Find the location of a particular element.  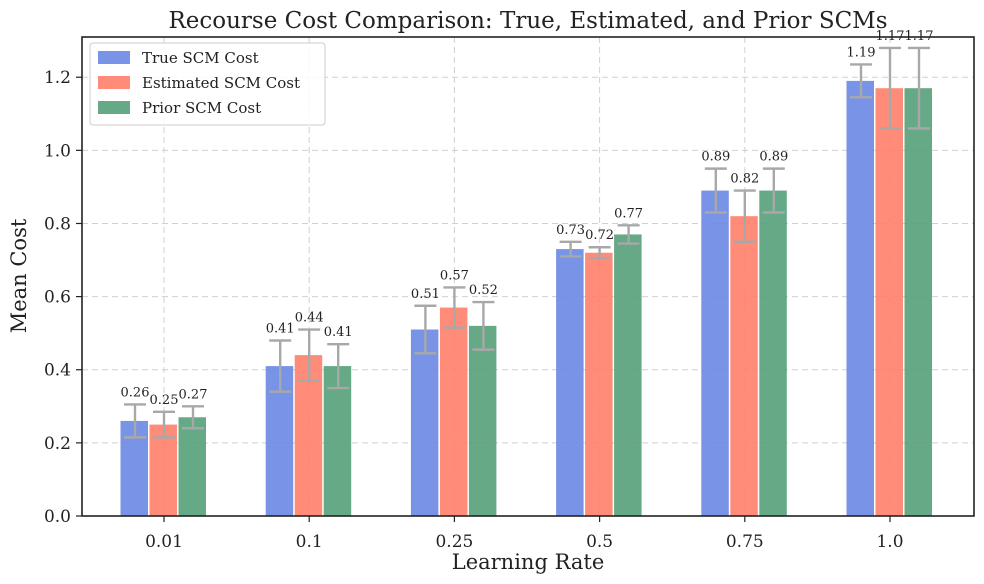

y-tick-label: 0.6 is located at coordinates (57, 298).